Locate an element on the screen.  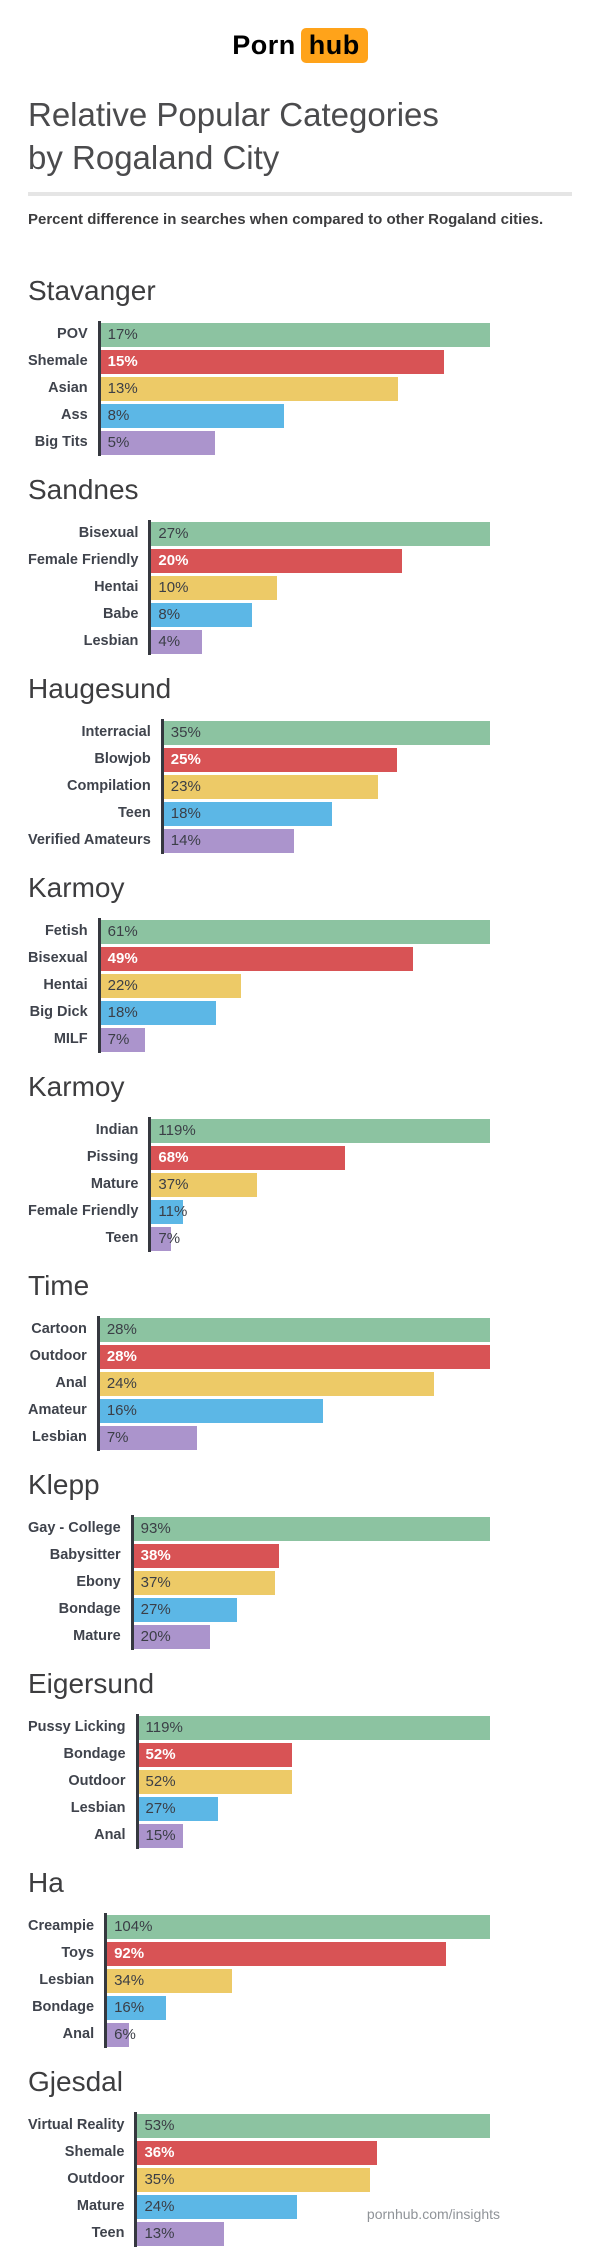
chart-rows: POV 17% Shemale 15% Asian 13% is located at coordinates (259, 388).